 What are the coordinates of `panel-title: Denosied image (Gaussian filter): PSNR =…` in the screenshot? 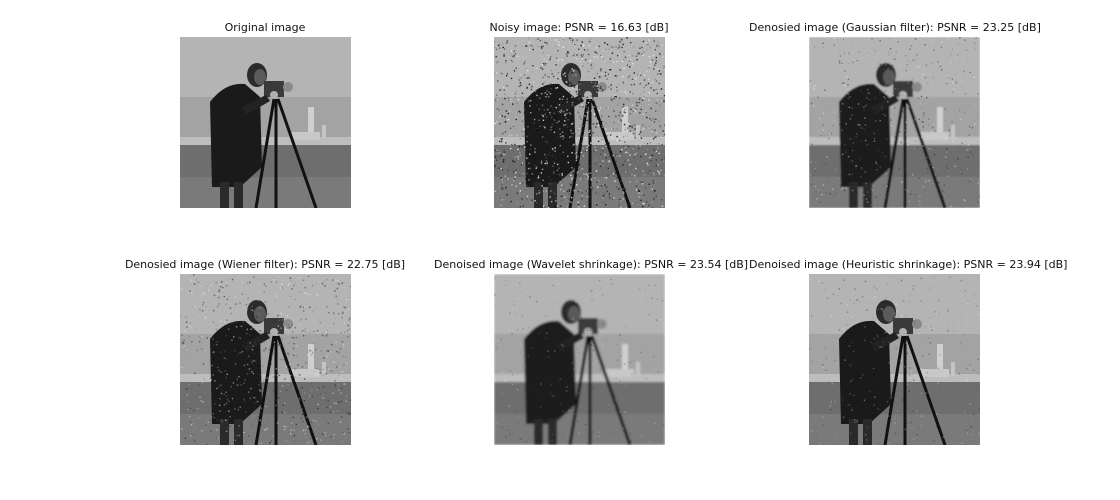 It's located at (895, 27).